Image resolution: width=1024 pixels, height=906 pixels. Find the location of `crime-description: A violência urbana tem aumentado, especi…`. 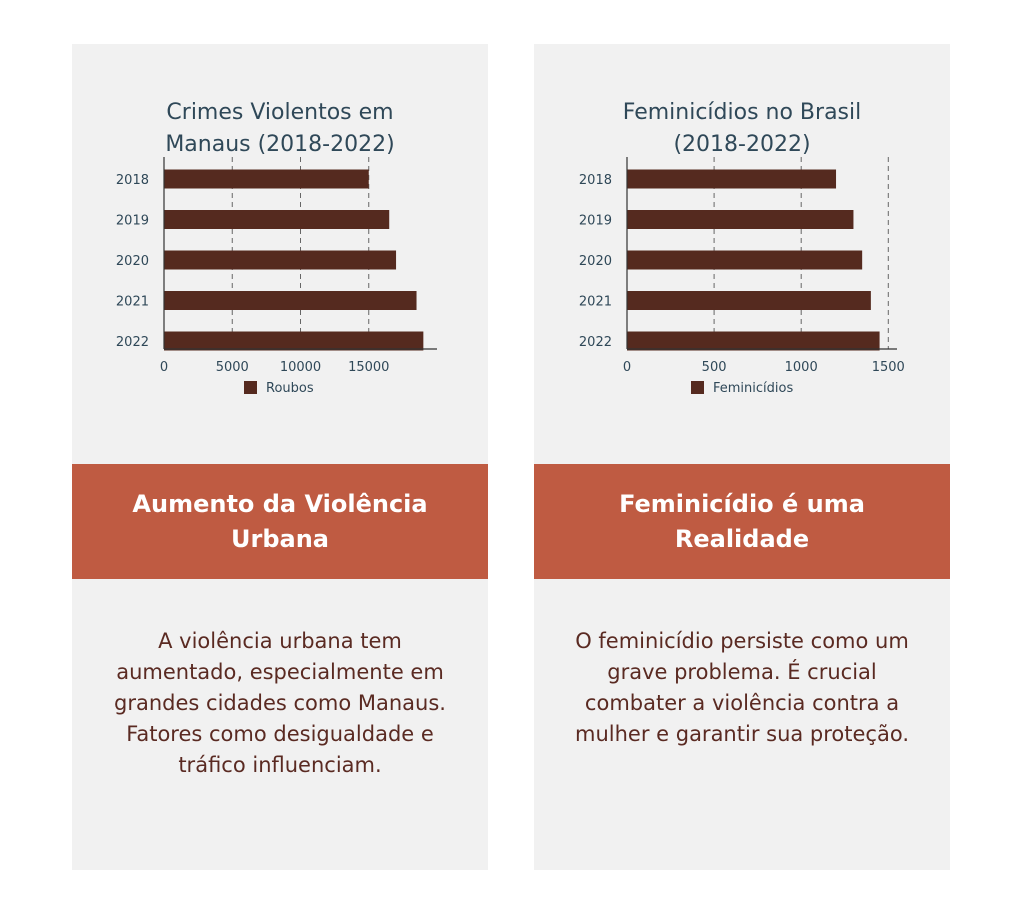

crime-description: A violência urbana tem aumentado, especi… is located at coordinates (280, 703).